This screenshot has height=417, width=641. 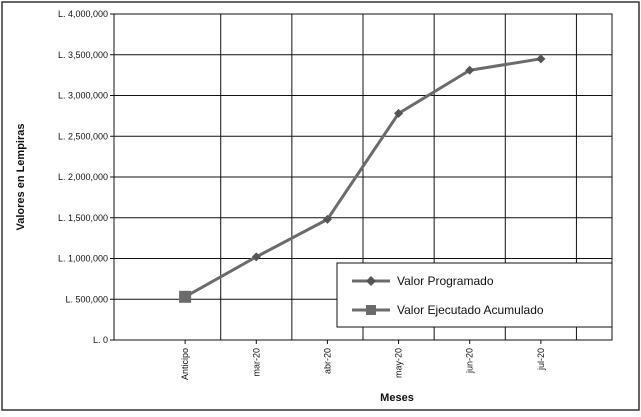 What do you see at coordinates (397, 398) in the screenshot?
I see `x-axis-title: Meses` at bounding box center [397, 398].